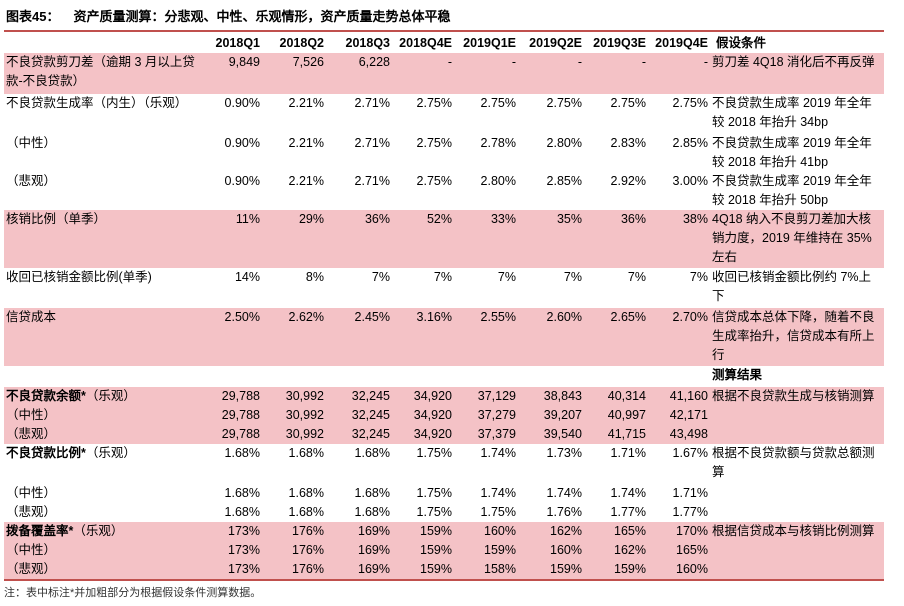 Image resolution: width=904 pixels, height=606 pixels. Describe the element at coordinates (797, 396) in the screenshot. I see `method-note: 根据不良贷款生成与核销测算` at that location.